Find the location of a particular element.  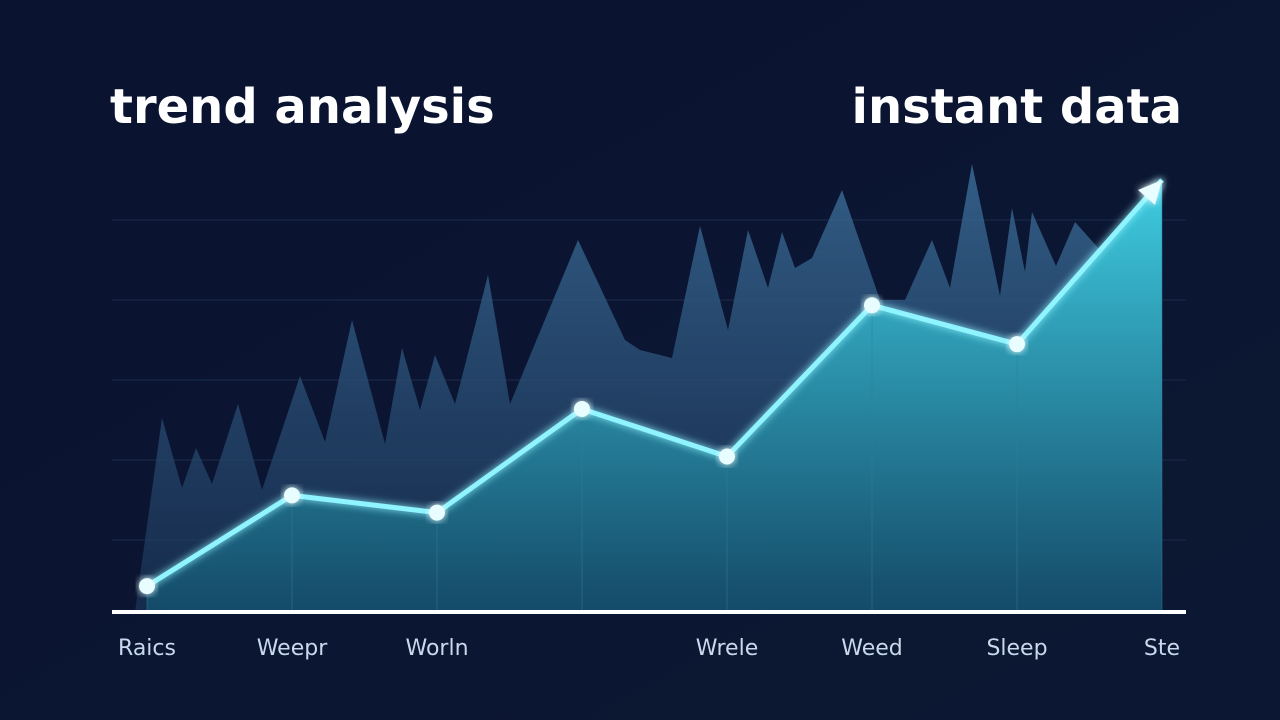

x-tick-label: Raics is located at coordinates (147, 648).